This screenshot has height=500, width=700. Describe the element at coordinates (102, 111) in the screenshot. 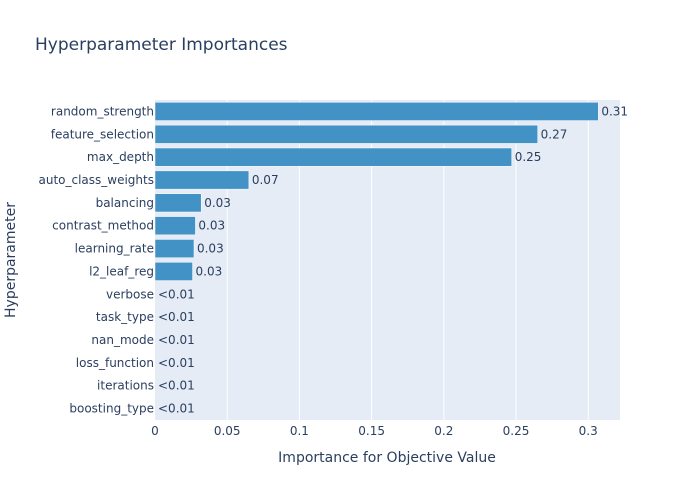

I see `y-tick-label: random_strength` at that location.